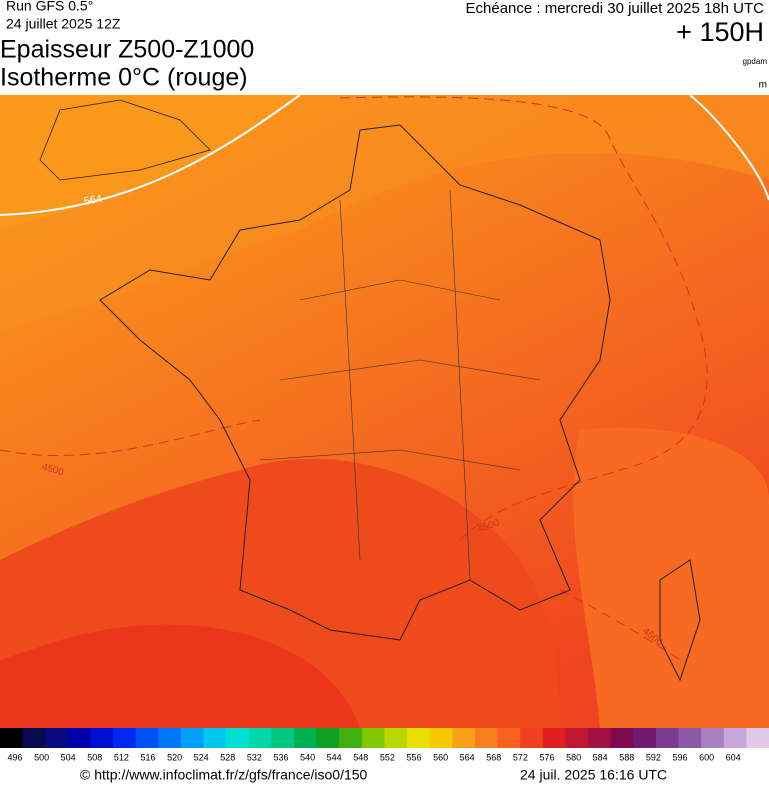 This screenshot has width=769, height=786. What do you see at coordinates (679, 757) in the screenshot?
I see `colorbar-label: 596` at bounding box center [679, 757].